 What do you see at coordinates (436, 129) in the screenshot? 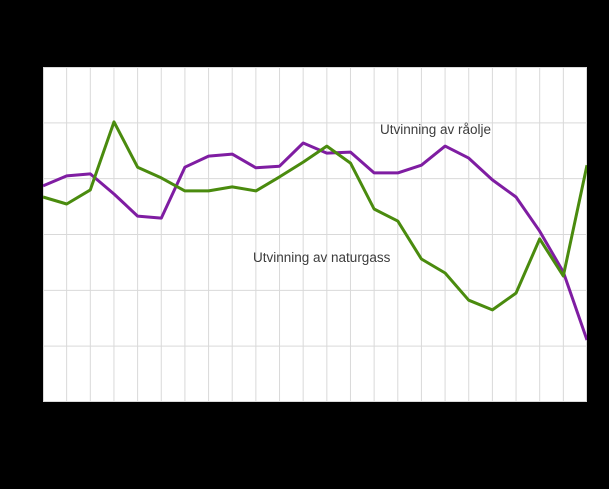
I see `raolje-series-label: Utvinning av råolje` at bounding box center [436, 129].